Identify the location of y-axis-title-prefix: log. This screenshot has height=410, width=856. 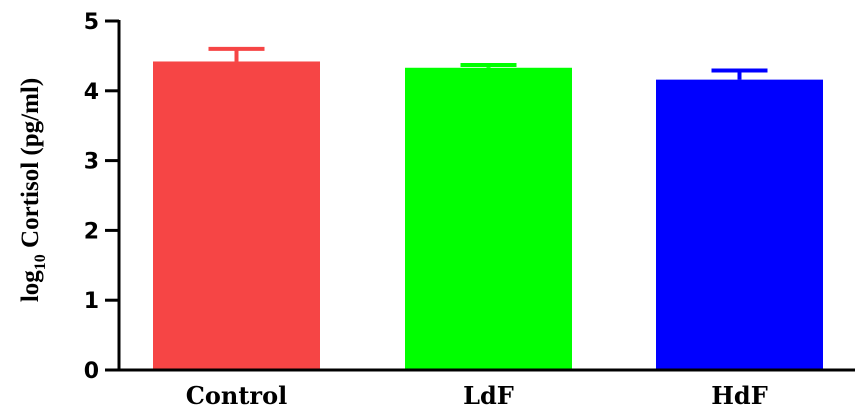
(30, 286).